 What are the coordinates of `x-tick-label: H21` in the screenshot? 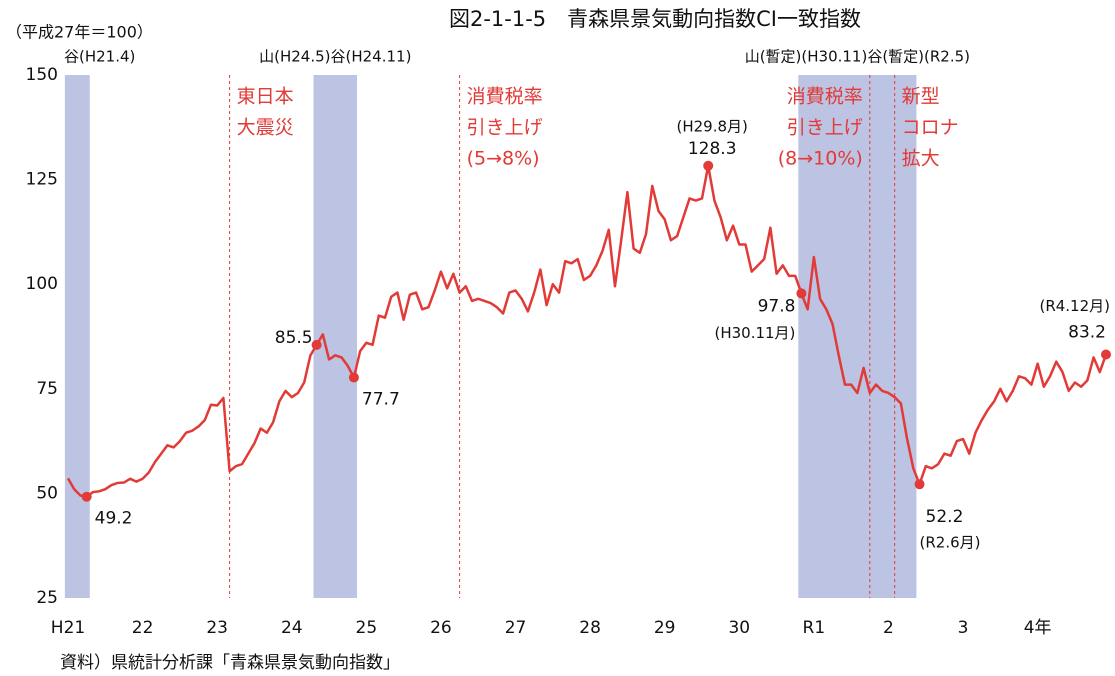 It's located at (68, 628).